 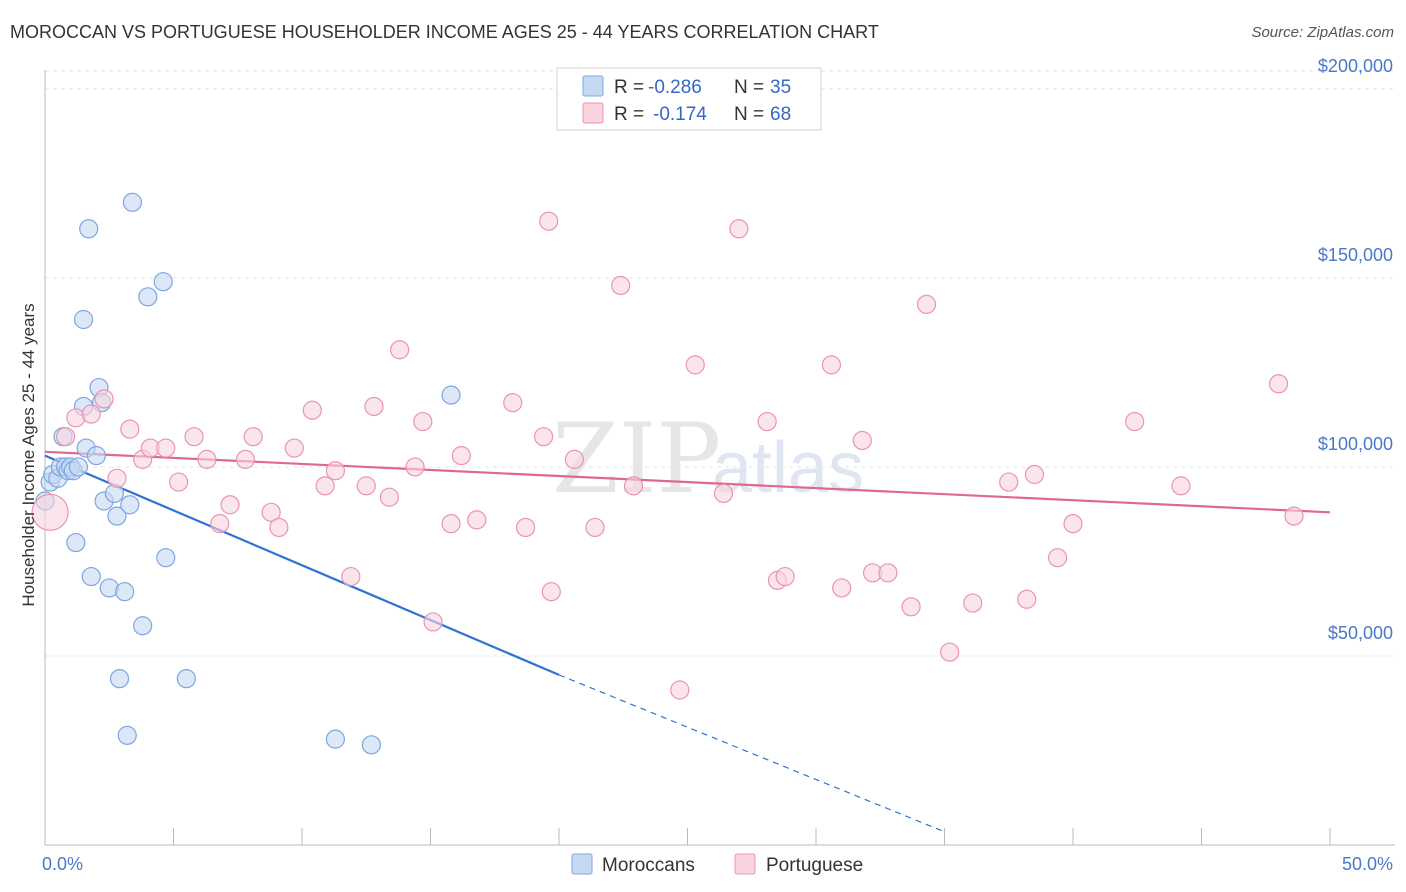 I want to click on bottom-legend-portuguese: Portuguese, so click(x=814, y=865).